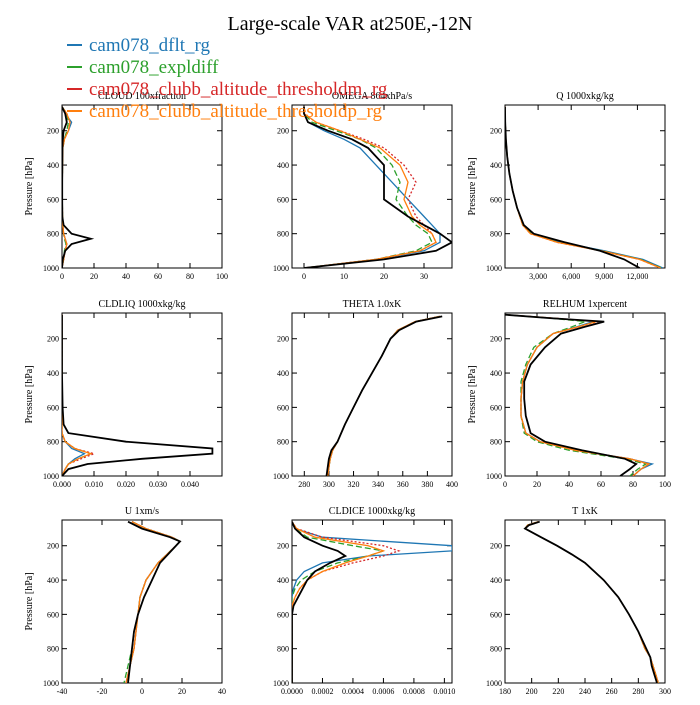 The height and width of the screenshot is (705, 700). Describe the element at coordinates (372, 96) in the screenshot. I see `panel-title: OMEGA 864xhPa/s` at that location.